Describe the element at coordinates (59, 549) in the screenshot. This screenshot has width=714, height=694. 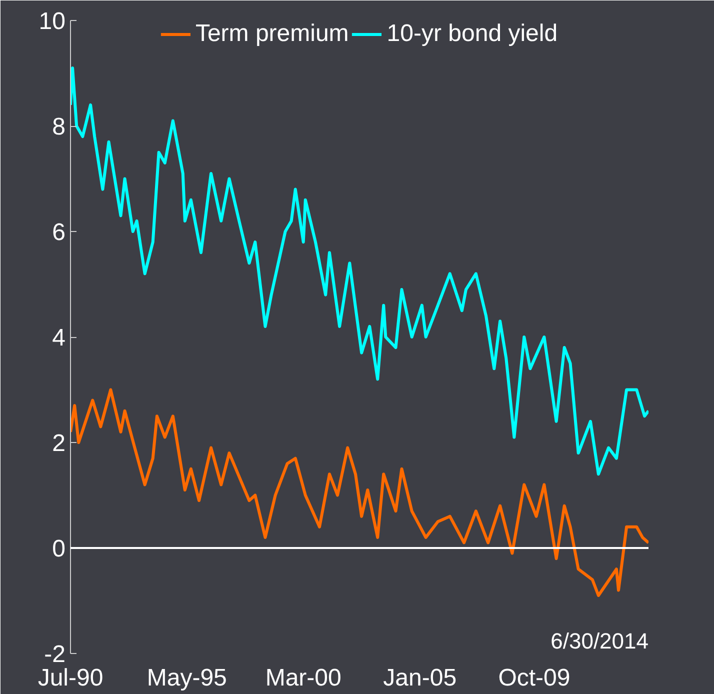
I see `y-tick-label: 0` at that location.